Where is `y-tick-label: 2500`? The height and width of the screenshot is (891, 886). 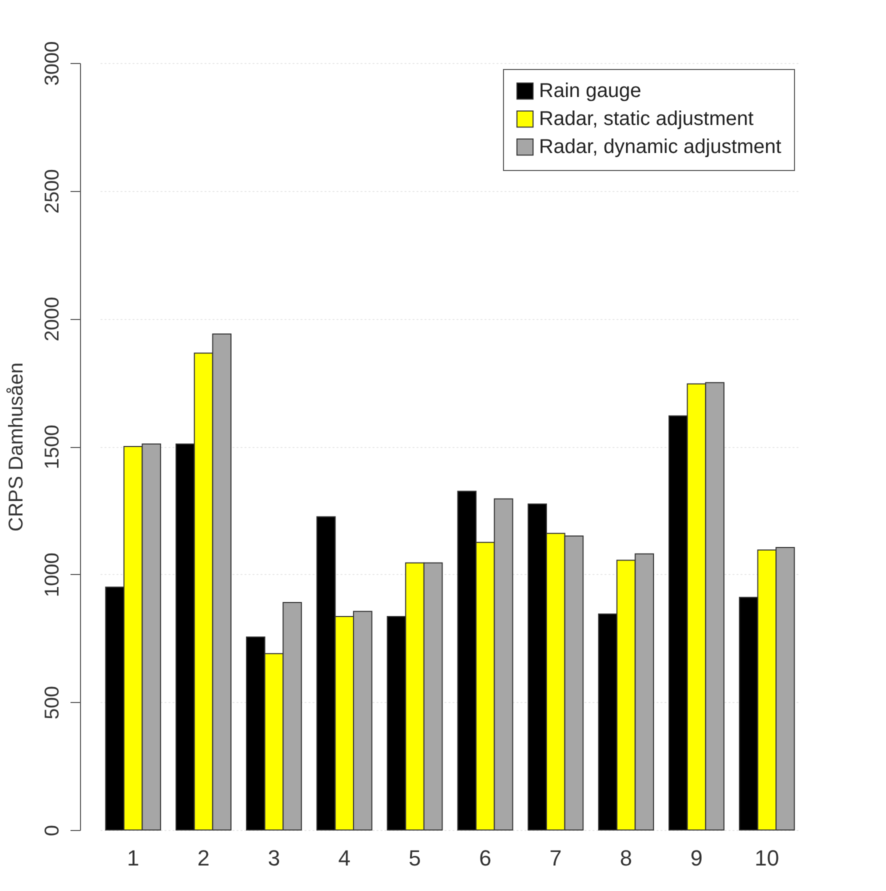 y-tick-label: 2500 is located at coordinates (53, 191).